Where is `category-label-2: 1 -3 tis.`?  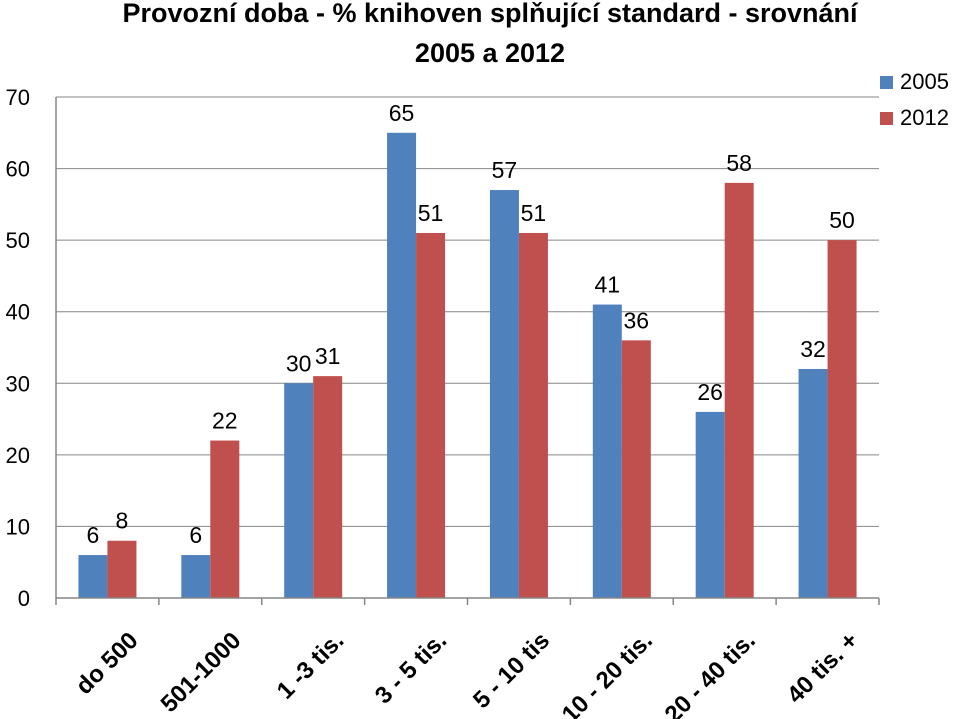 category-label-2: 1 -3 tis. is located at coordinates (311, 666).